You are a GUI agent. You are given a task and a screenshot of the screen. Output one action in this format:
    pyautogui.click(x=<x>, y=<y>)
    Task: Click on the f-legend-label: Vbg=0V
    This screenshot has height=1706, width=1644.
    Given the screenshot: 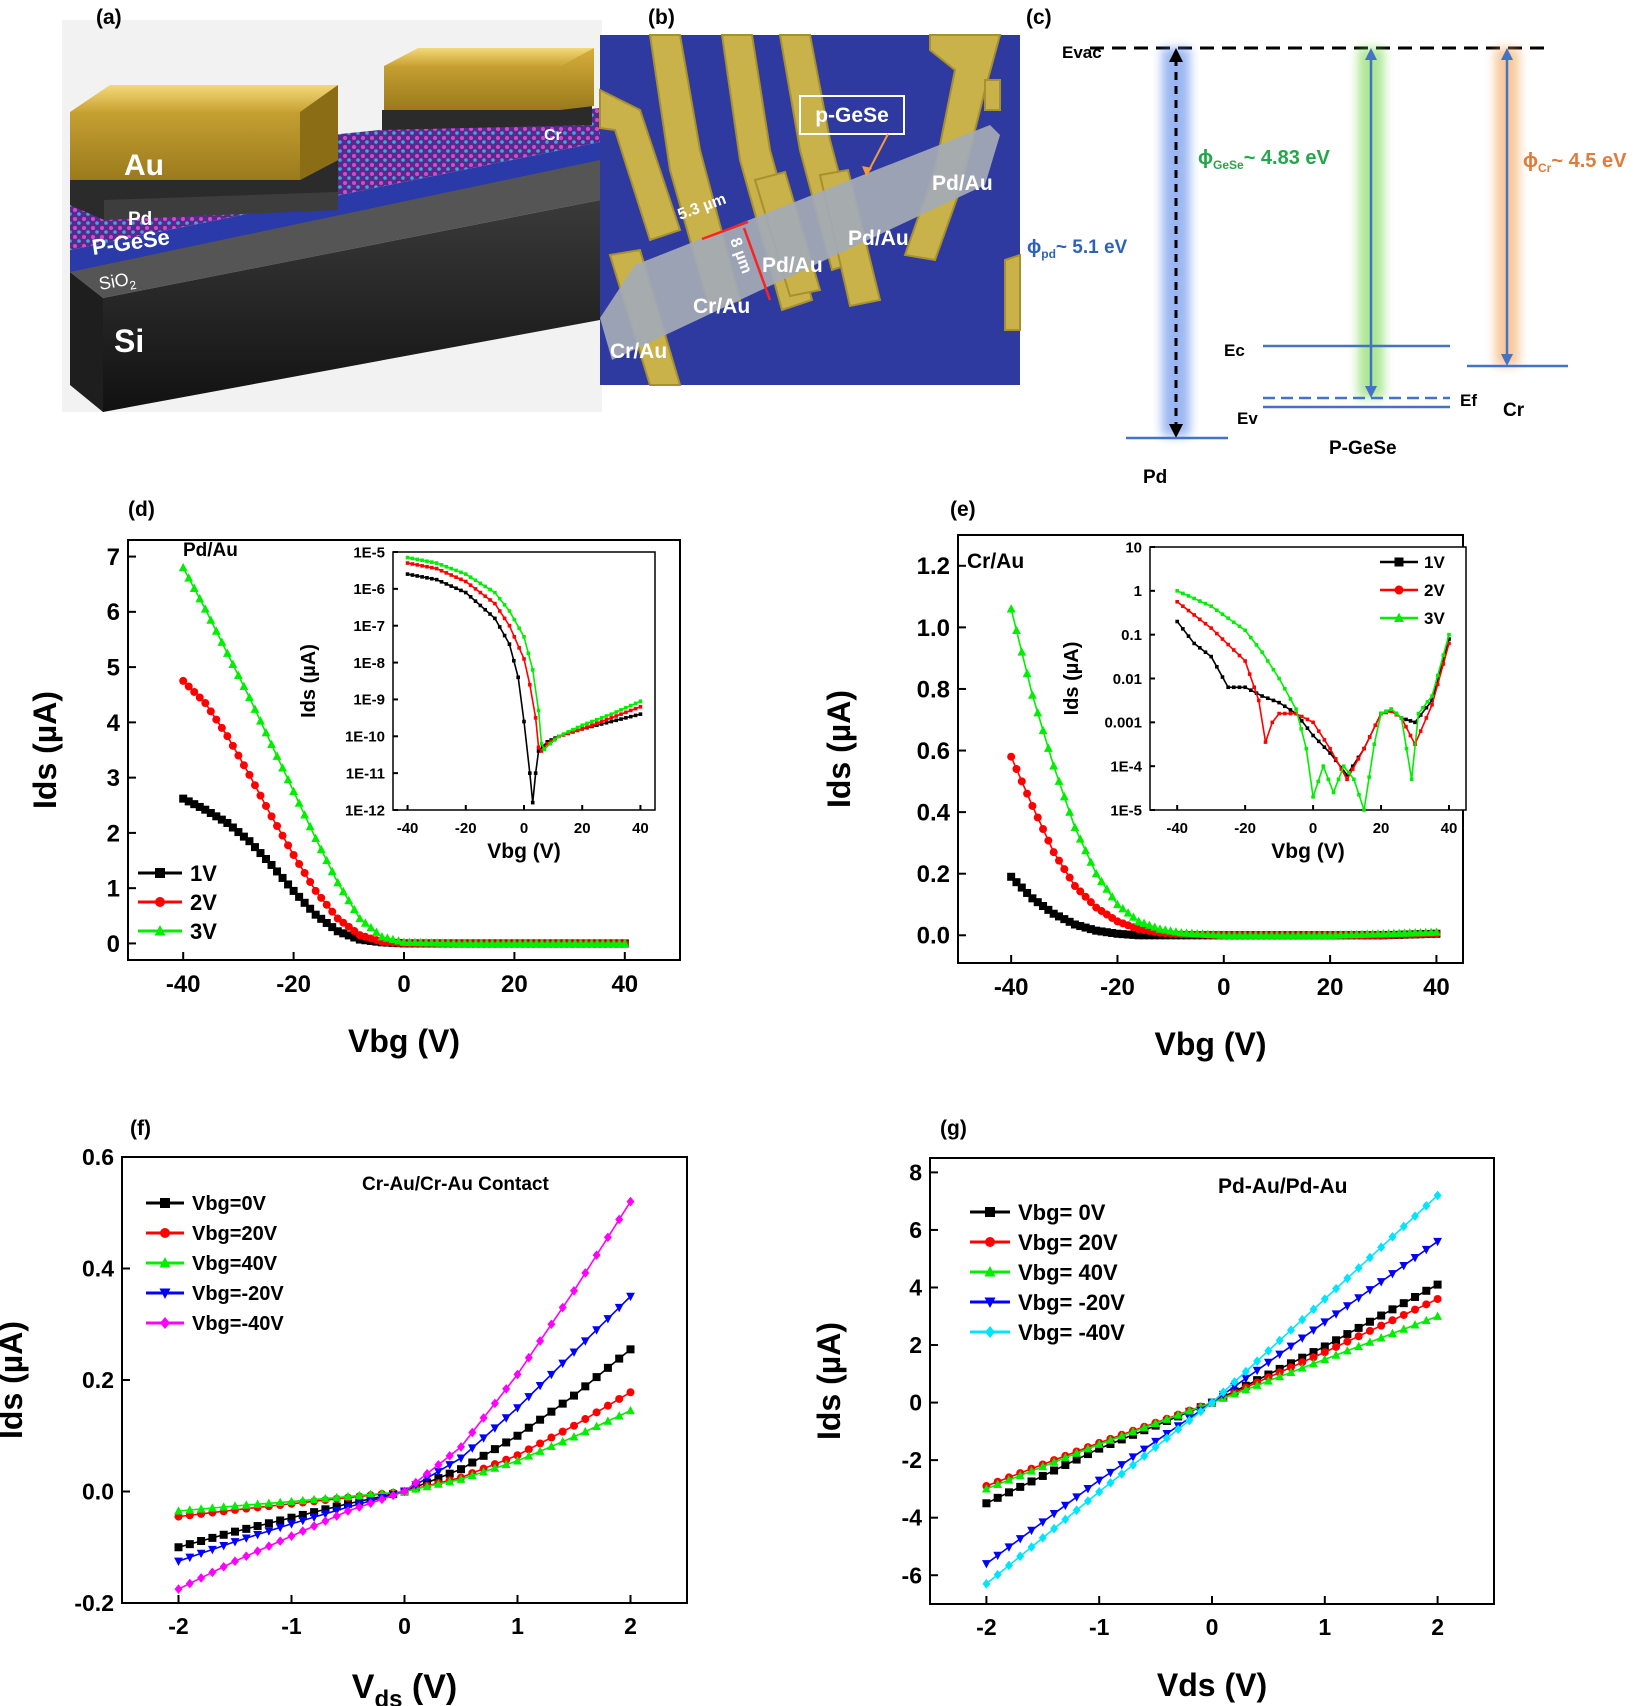 What is the action you would take?
    pyautogui.click(x=229, y=1204)
    